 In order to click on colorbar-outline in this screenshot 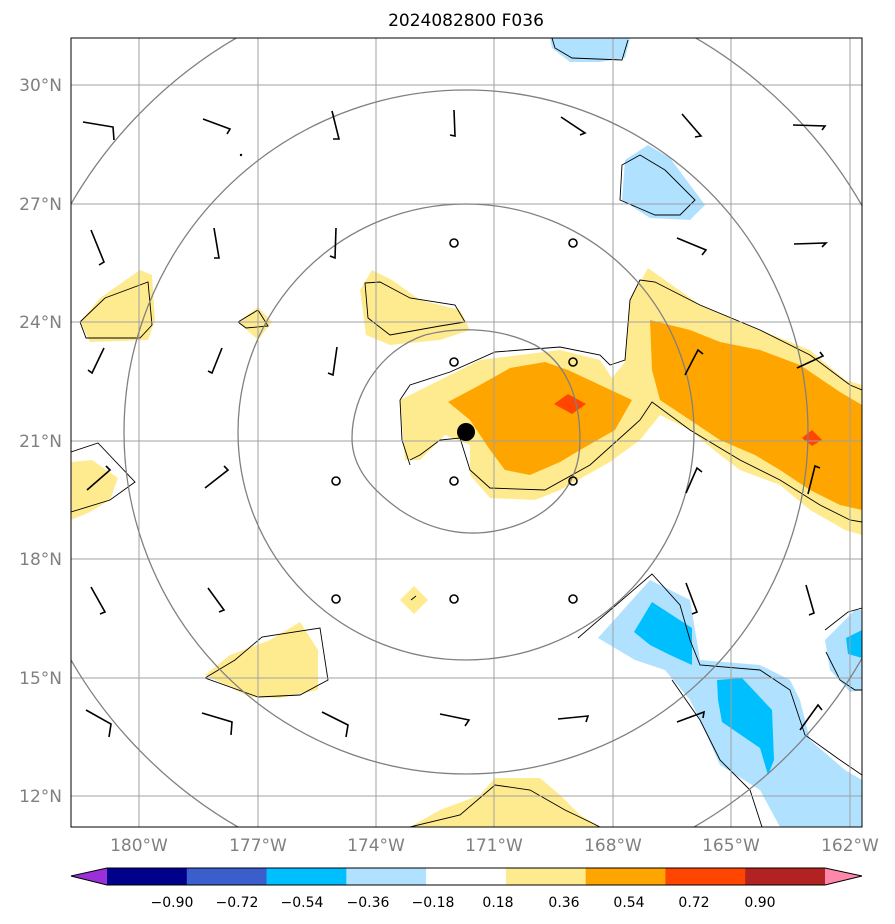, I will do `click(466, 876)`.